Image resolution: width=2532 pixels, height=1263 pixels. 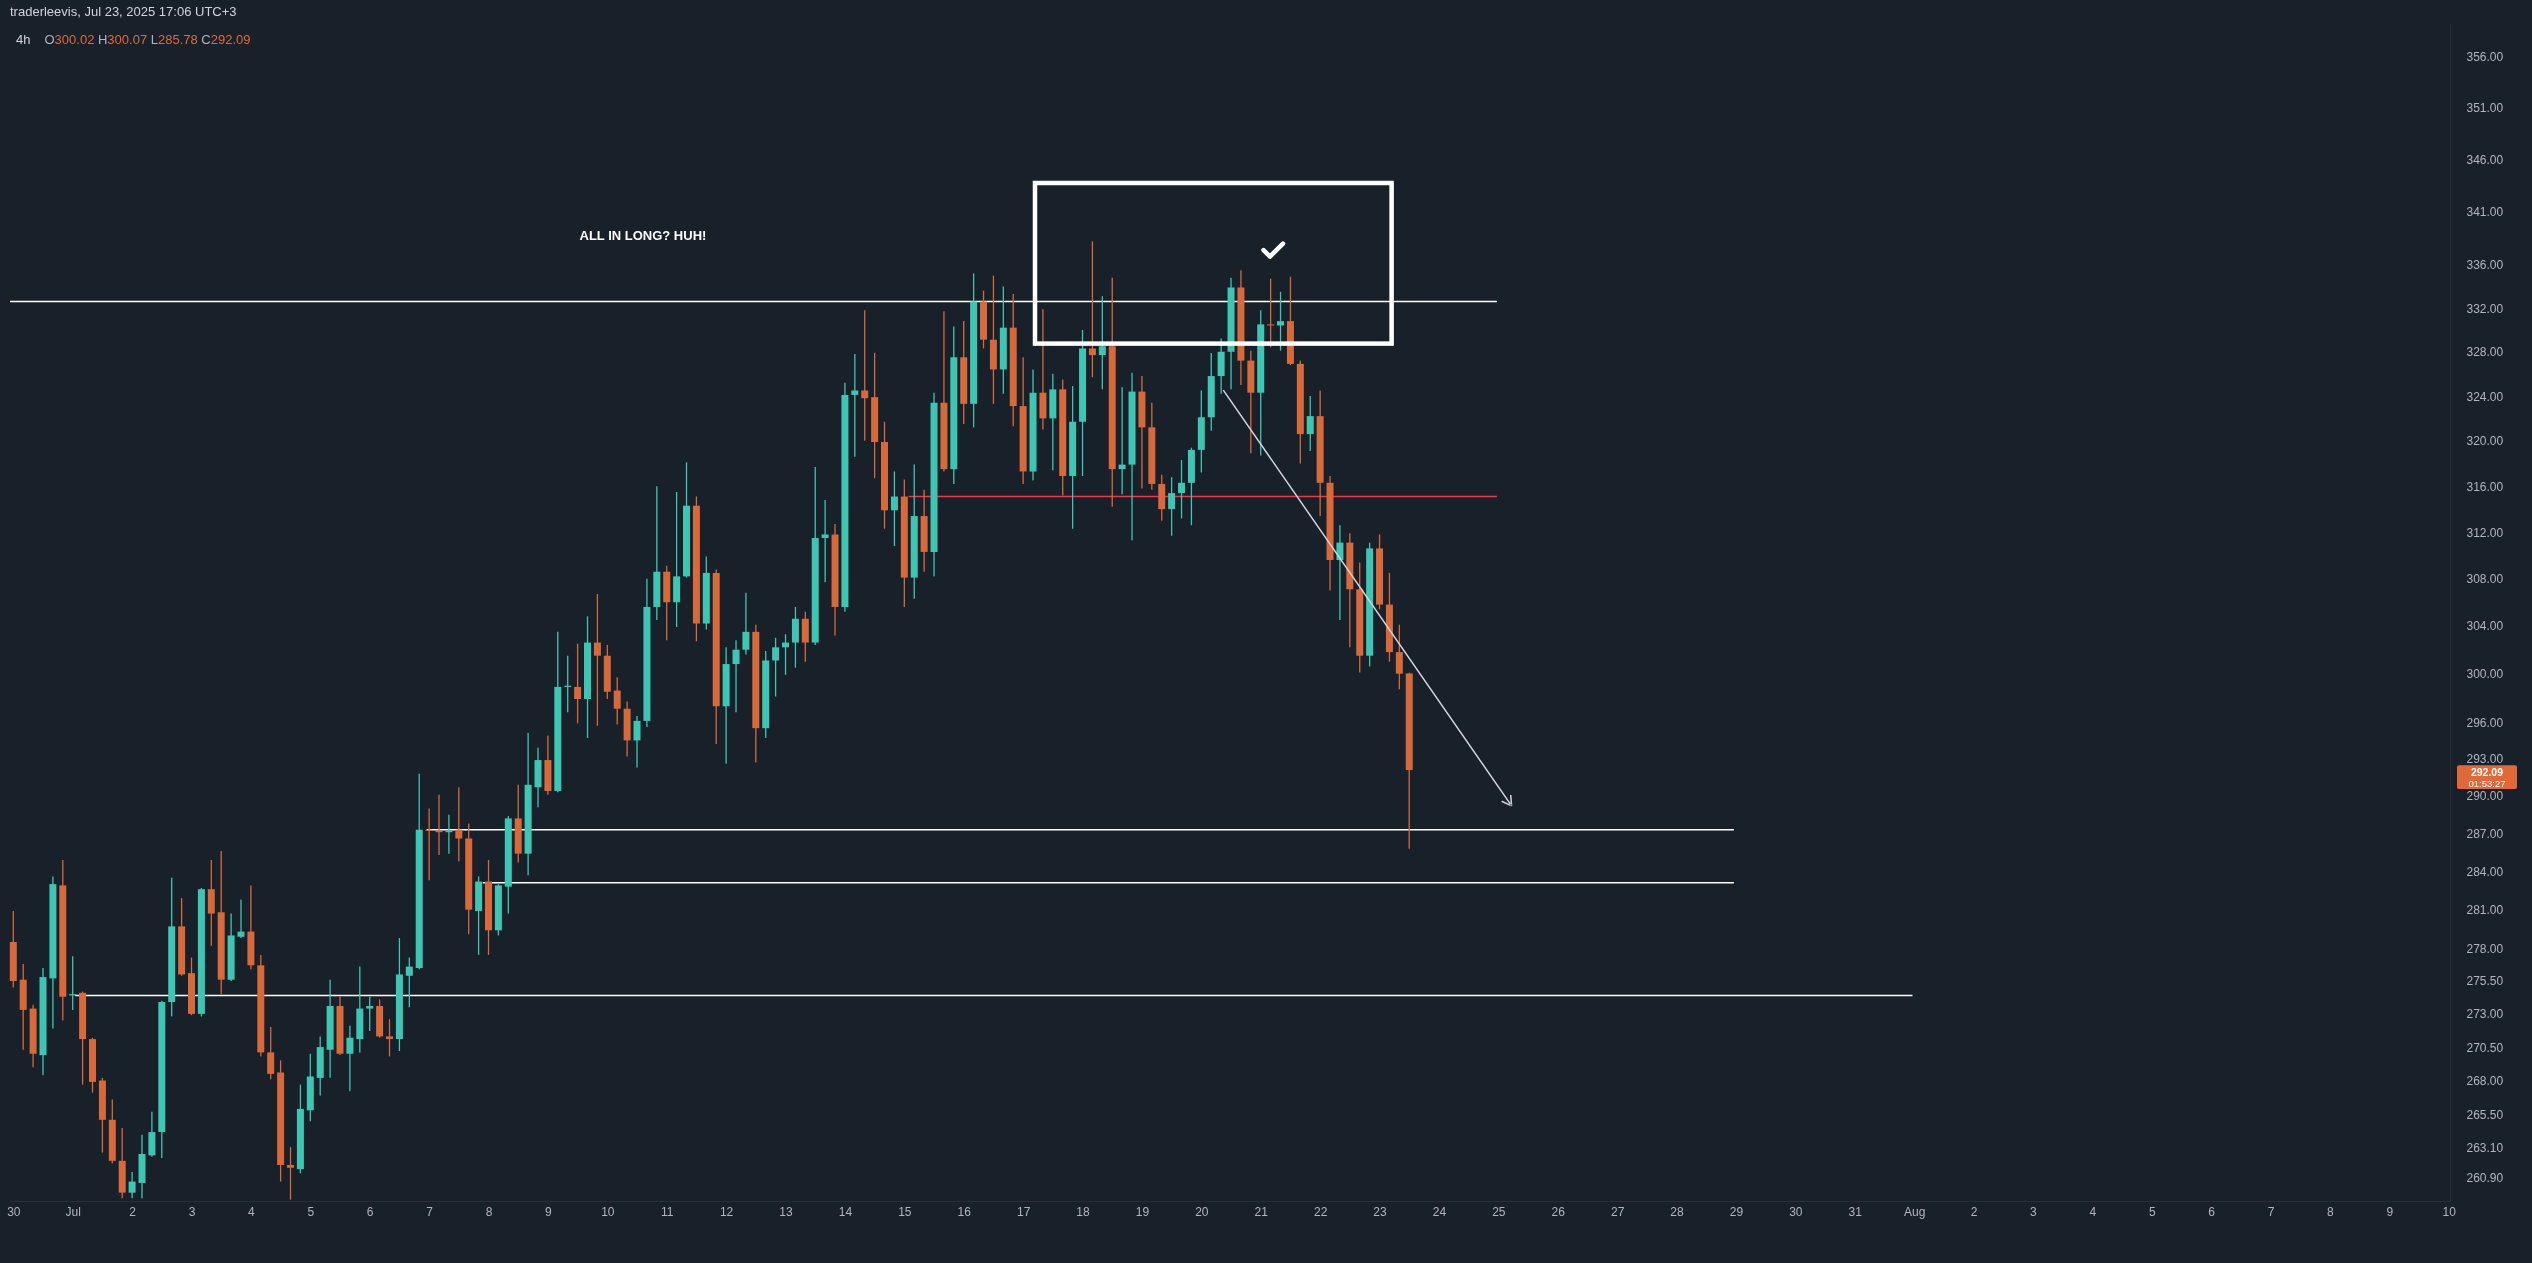 I want to click on y-tick-label: 356.00, so click(x=2485, y=56).